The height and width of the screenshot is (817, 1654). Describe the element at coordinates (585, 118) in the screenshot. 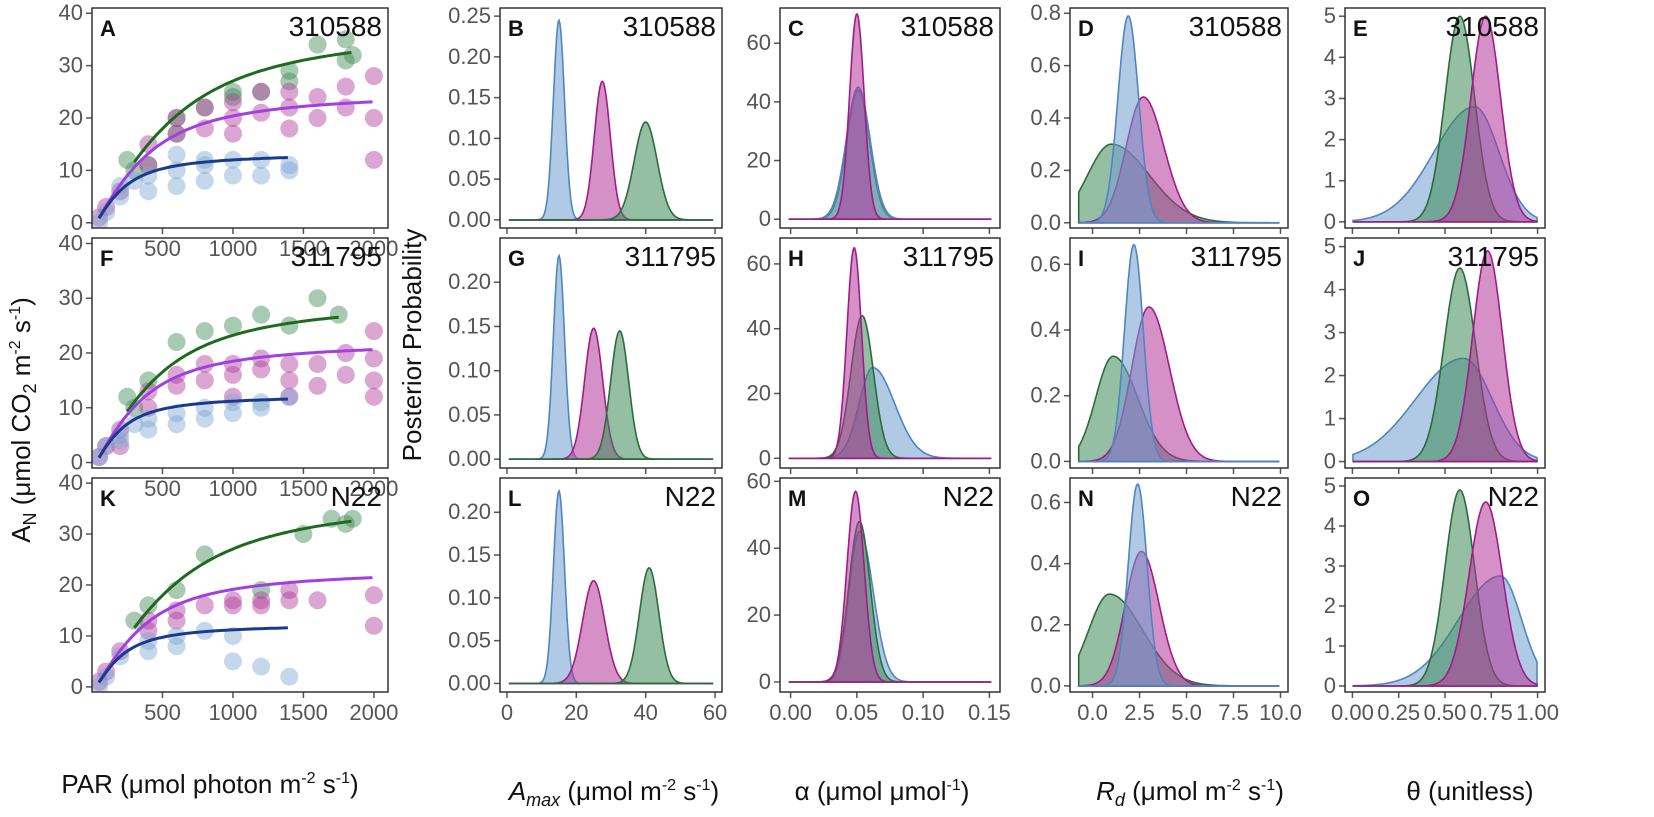

I see `panel-b: 0.00 0.05 0.10 0.15 0.20 0.25 B 310588` at that location.